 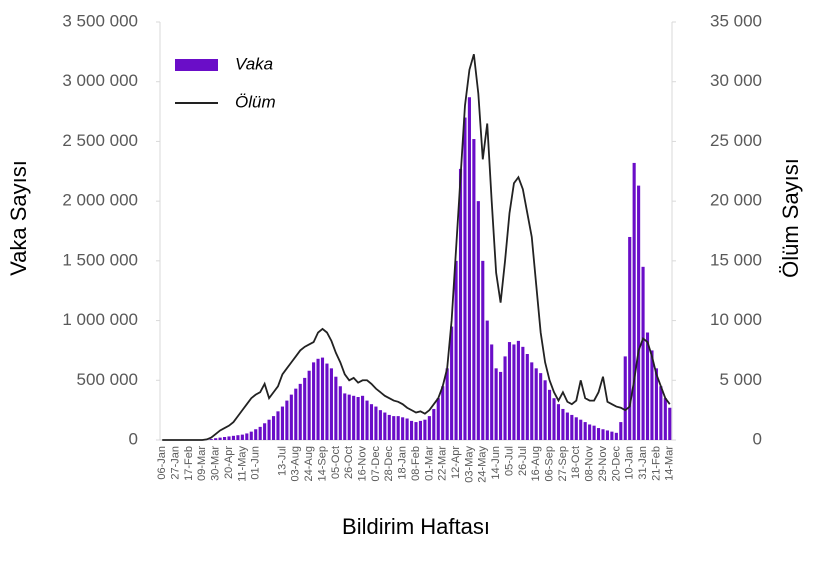 What do you see at coordinates (189, 463) in the screenshot?
I see `x-tick-label: 17-Feb` at bounding box center [189, 463].